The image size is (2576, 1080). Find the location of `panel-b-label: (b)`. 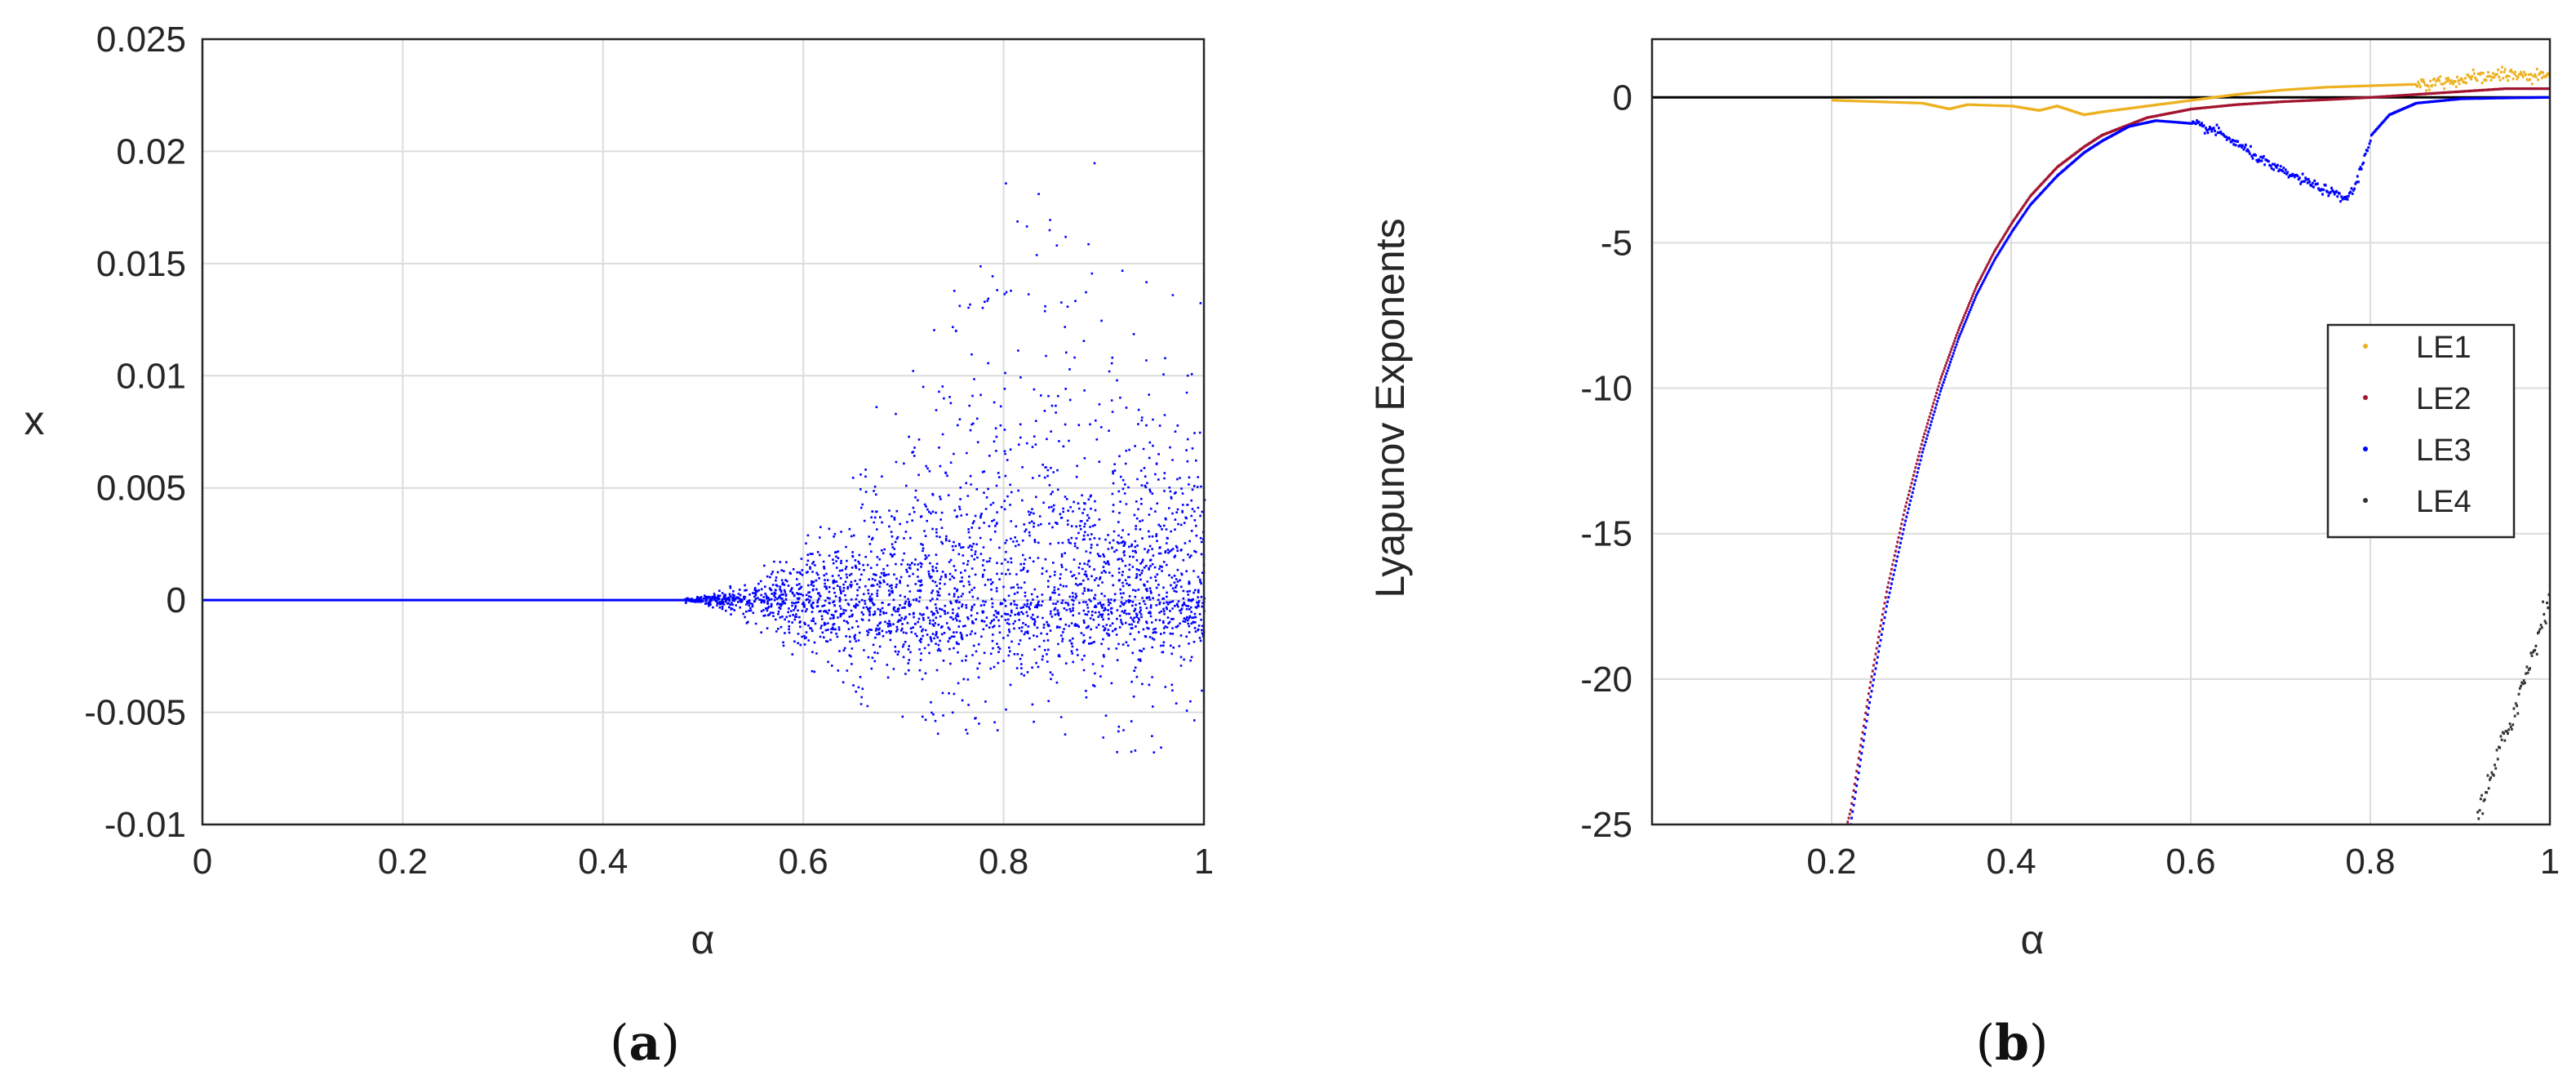

panel-b-label: (b) is located at coordinates (2012, 1044).